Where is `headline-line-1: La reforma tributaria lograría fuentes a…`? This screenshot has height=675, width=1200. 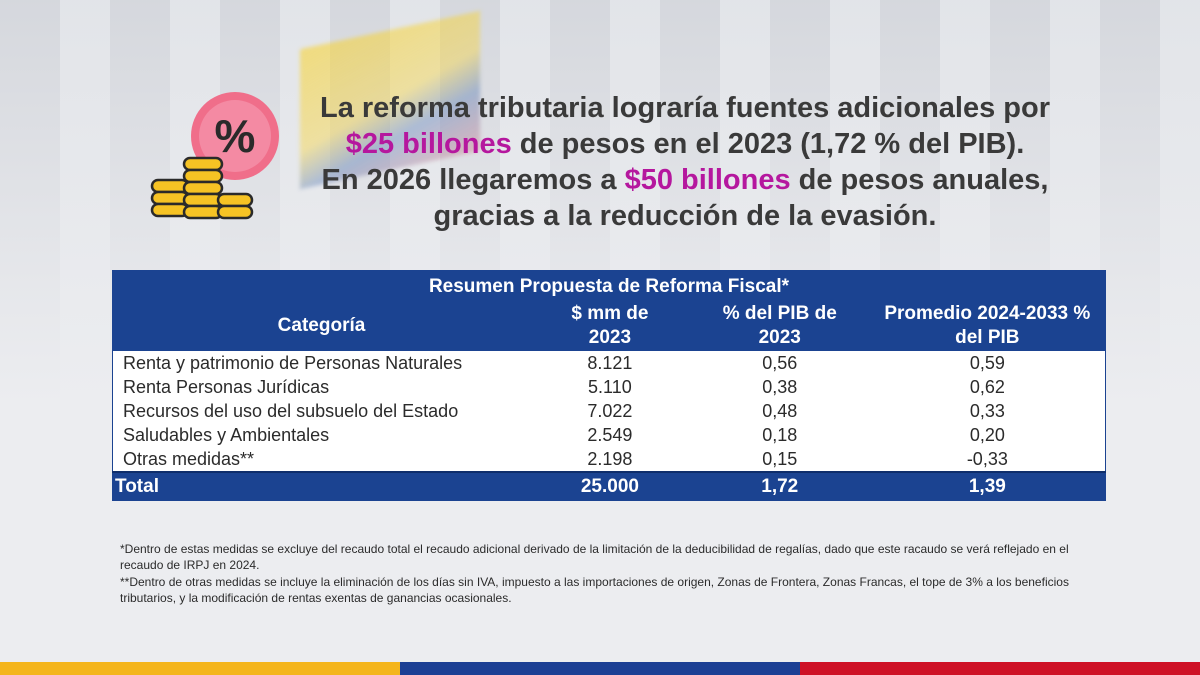 headline-line-1: La reforma tributaria lograría fuentes a… is located at coordinates (685, 108).